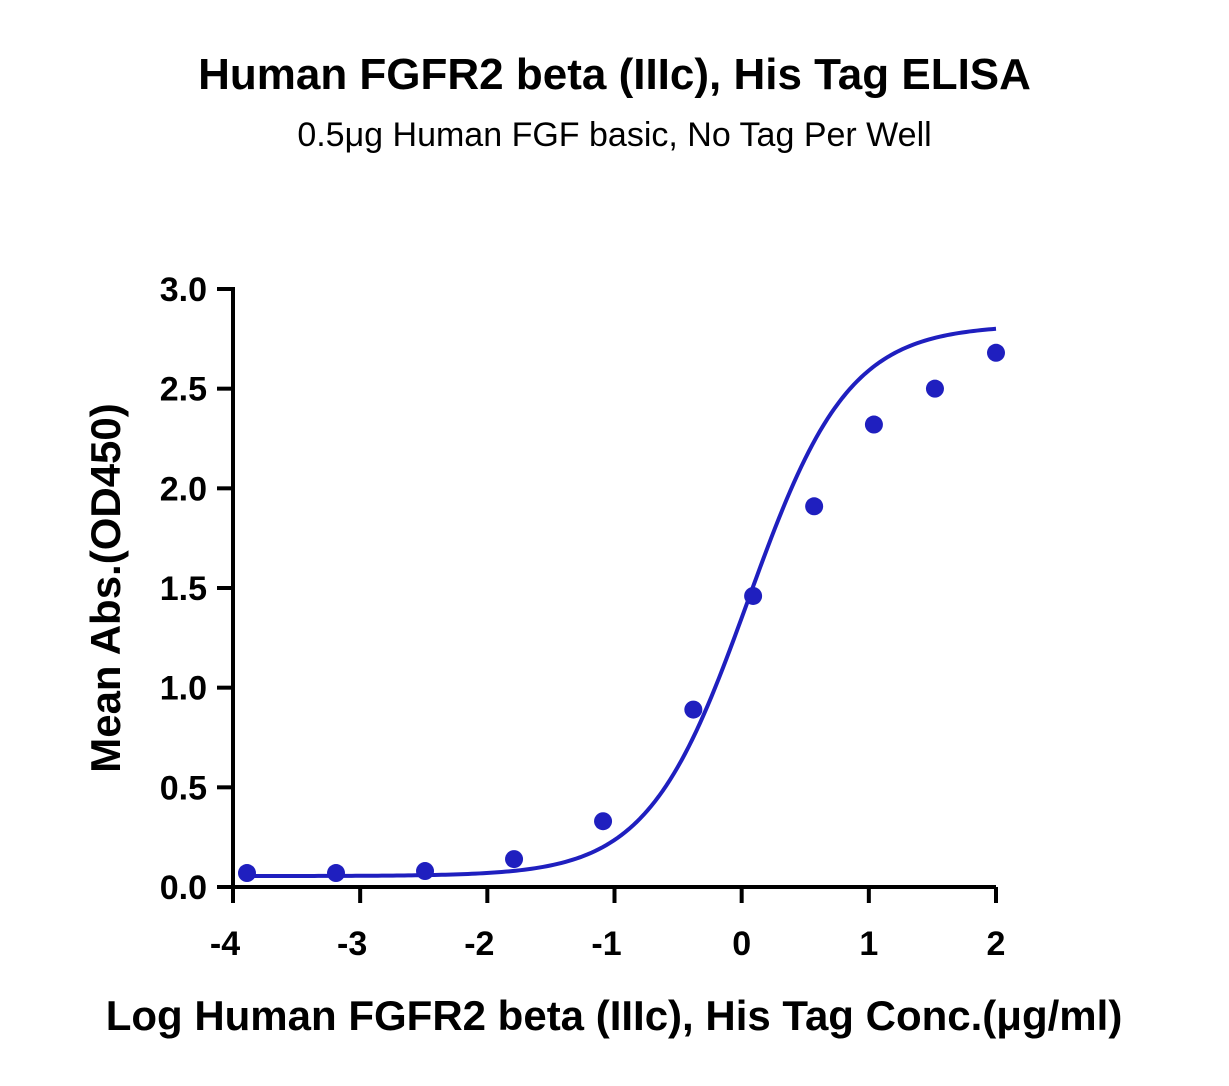 The width and height of the screenshot is (1229, 1086). What do you see at coordinates (225, 944) in the screenshot?
I see `x-tick-label: -4` at bounding box center [225, 944].